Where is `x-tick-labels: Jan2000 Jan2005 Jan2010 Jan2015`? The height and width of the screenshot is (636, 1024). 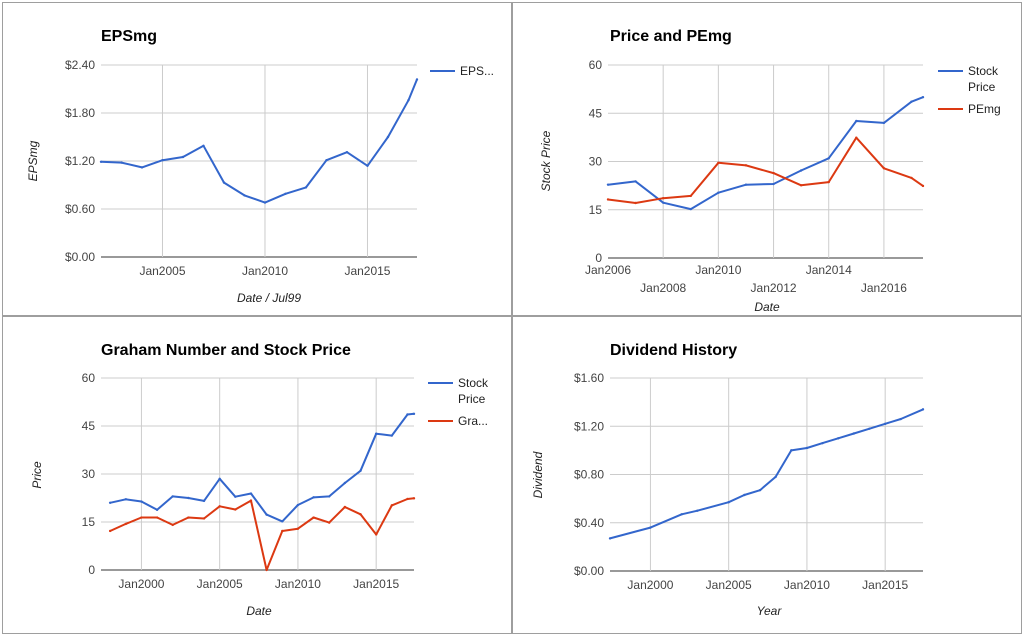
x-tick-labels: Jan2000 Jan2005 Jan2010 Jan2015 is located at coordinates (258, 584).